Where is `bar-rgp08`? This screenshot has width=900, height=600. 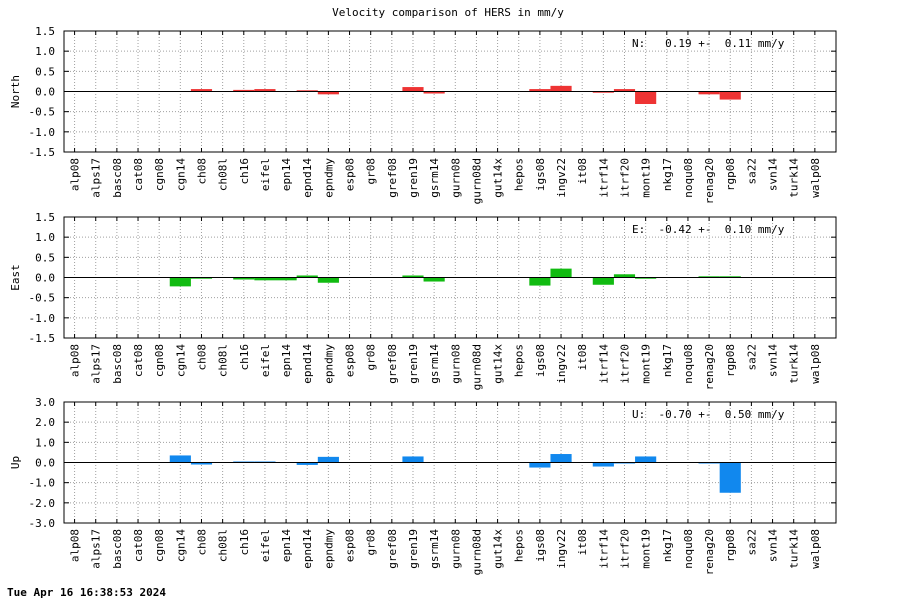 bar-rgp08 is located at coordinates (730, 95).